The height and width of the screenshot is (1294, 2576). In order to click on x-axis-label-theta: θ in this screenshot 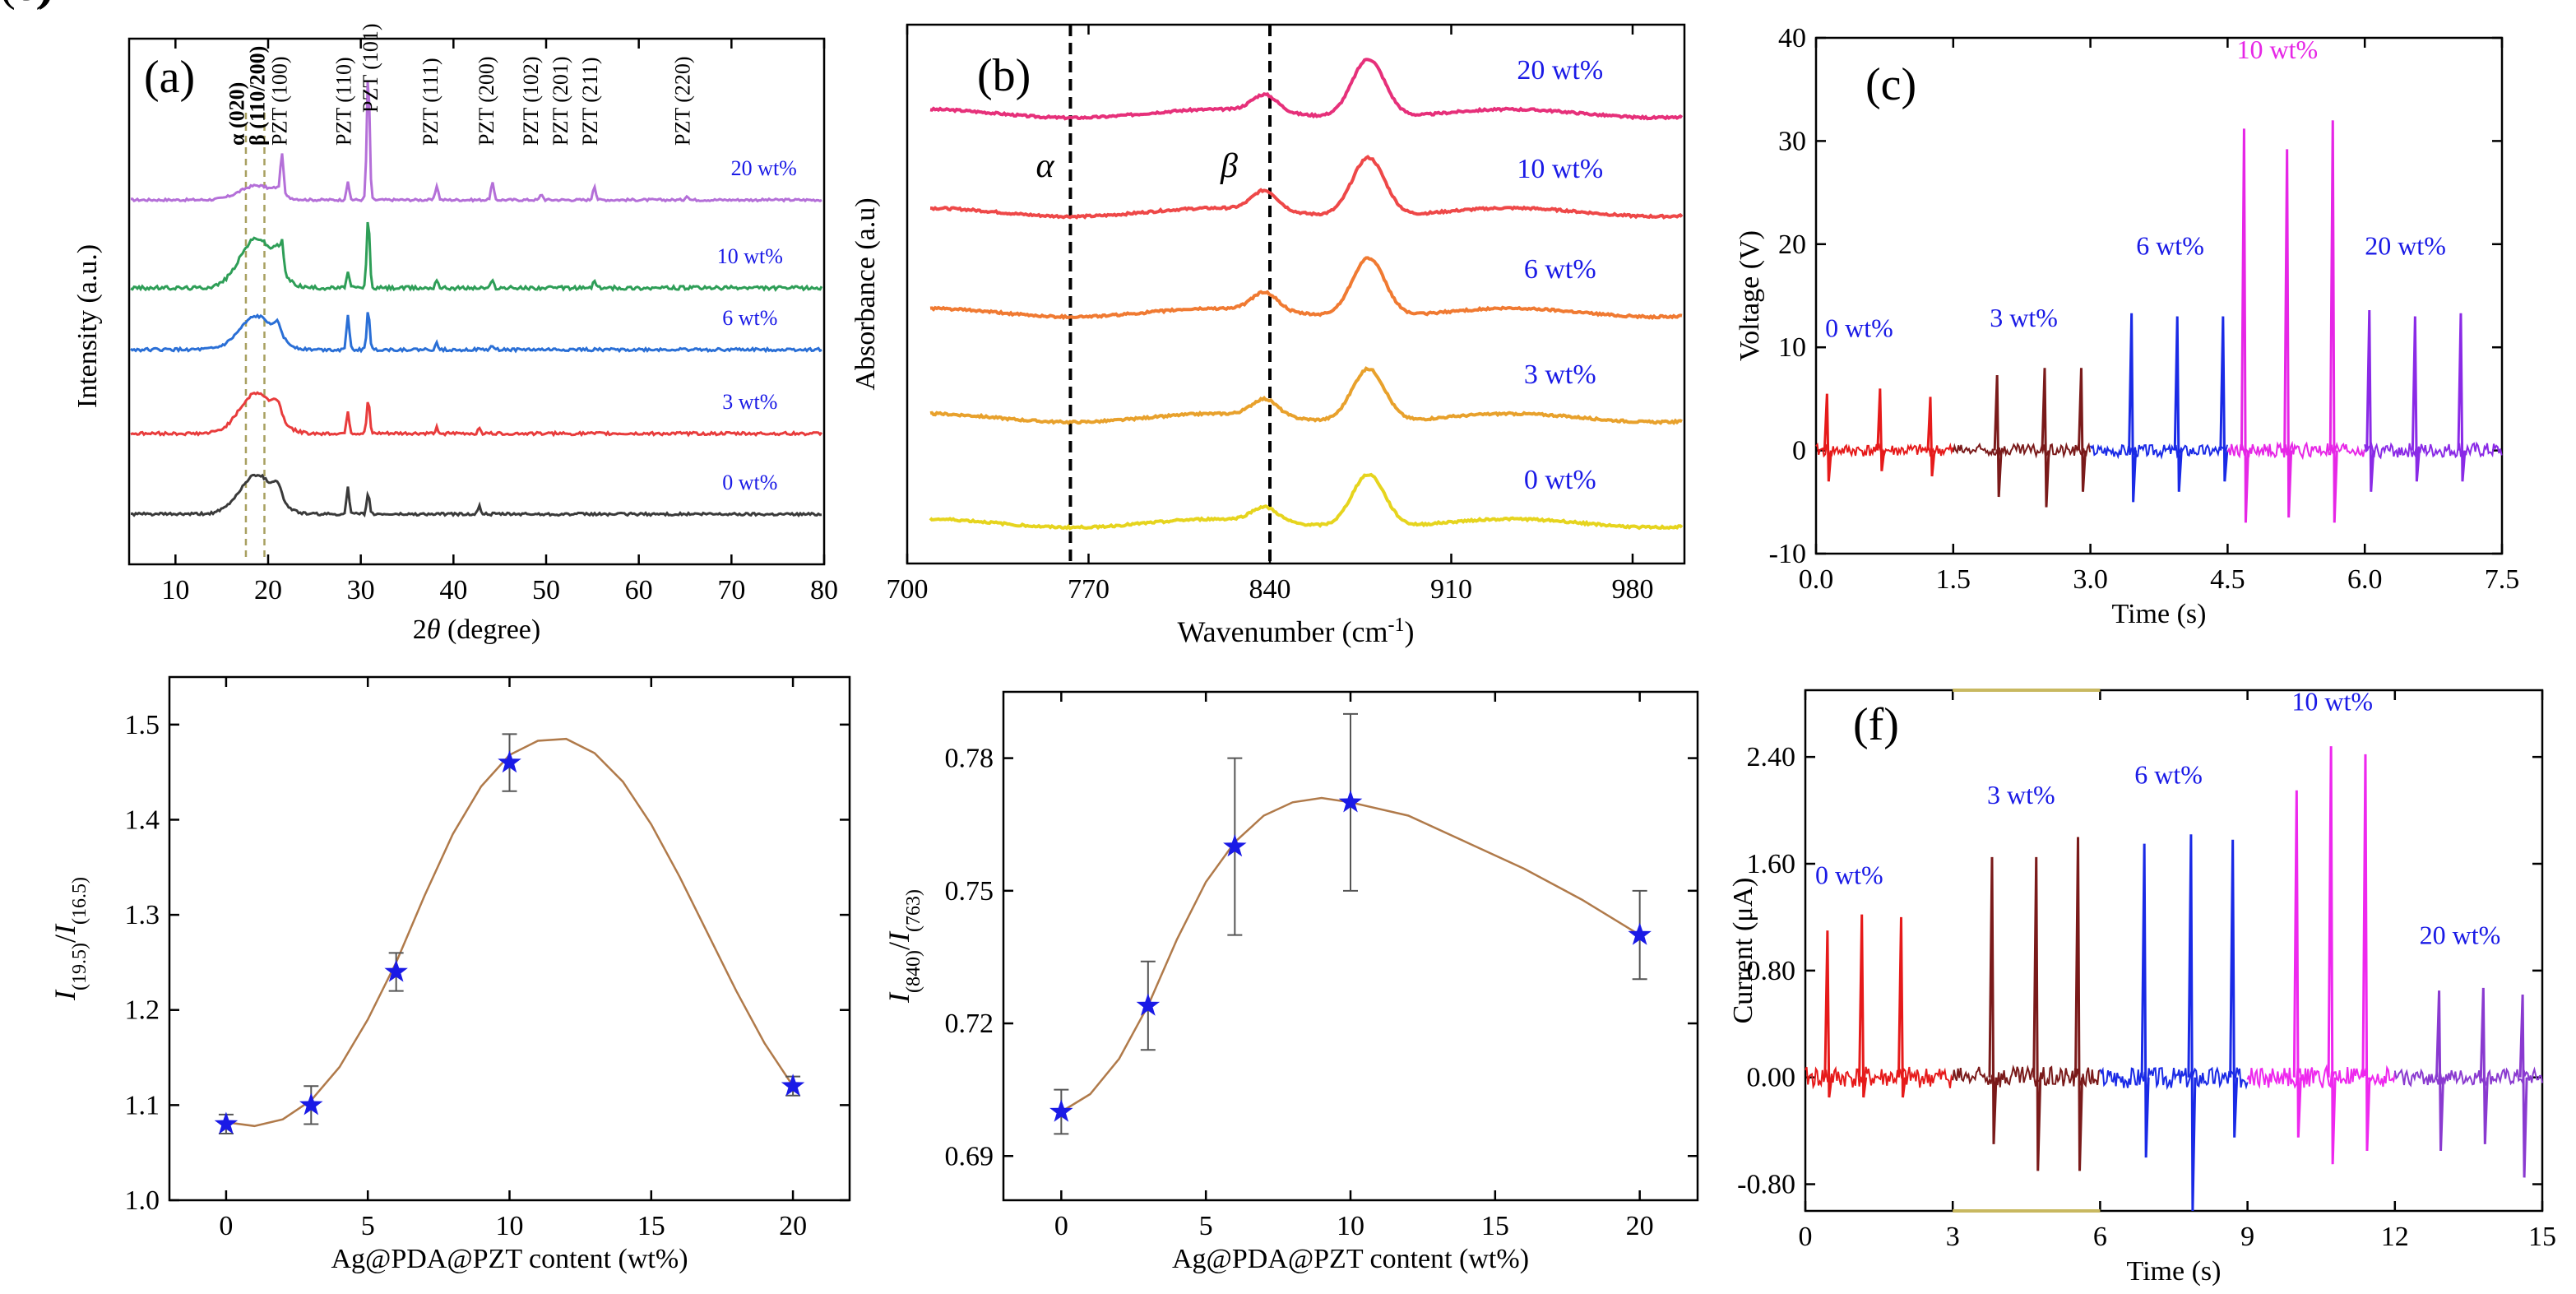, I will do `click(434, 630)`.